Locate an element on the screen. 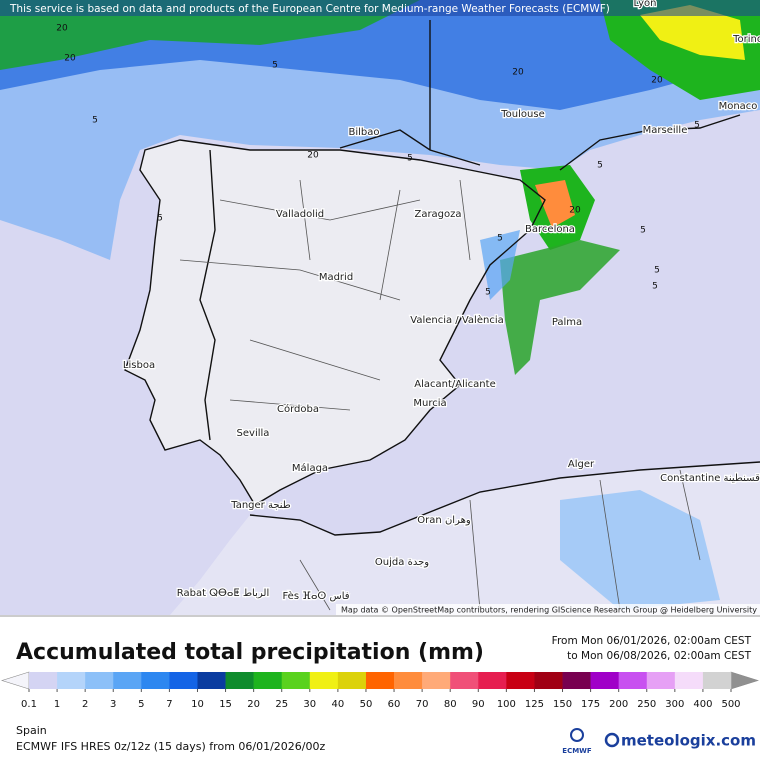 The height and width of the screenshot is (764, 760). attribution-bg is located at coordinates (548, 609).